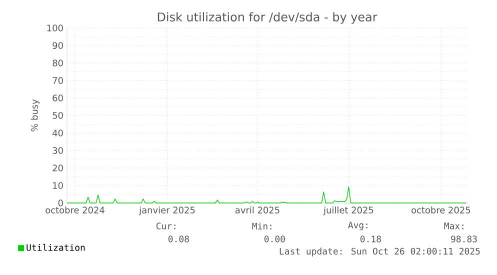  I want to click on x-tick-label: janvier 2025, so click(166, 211).